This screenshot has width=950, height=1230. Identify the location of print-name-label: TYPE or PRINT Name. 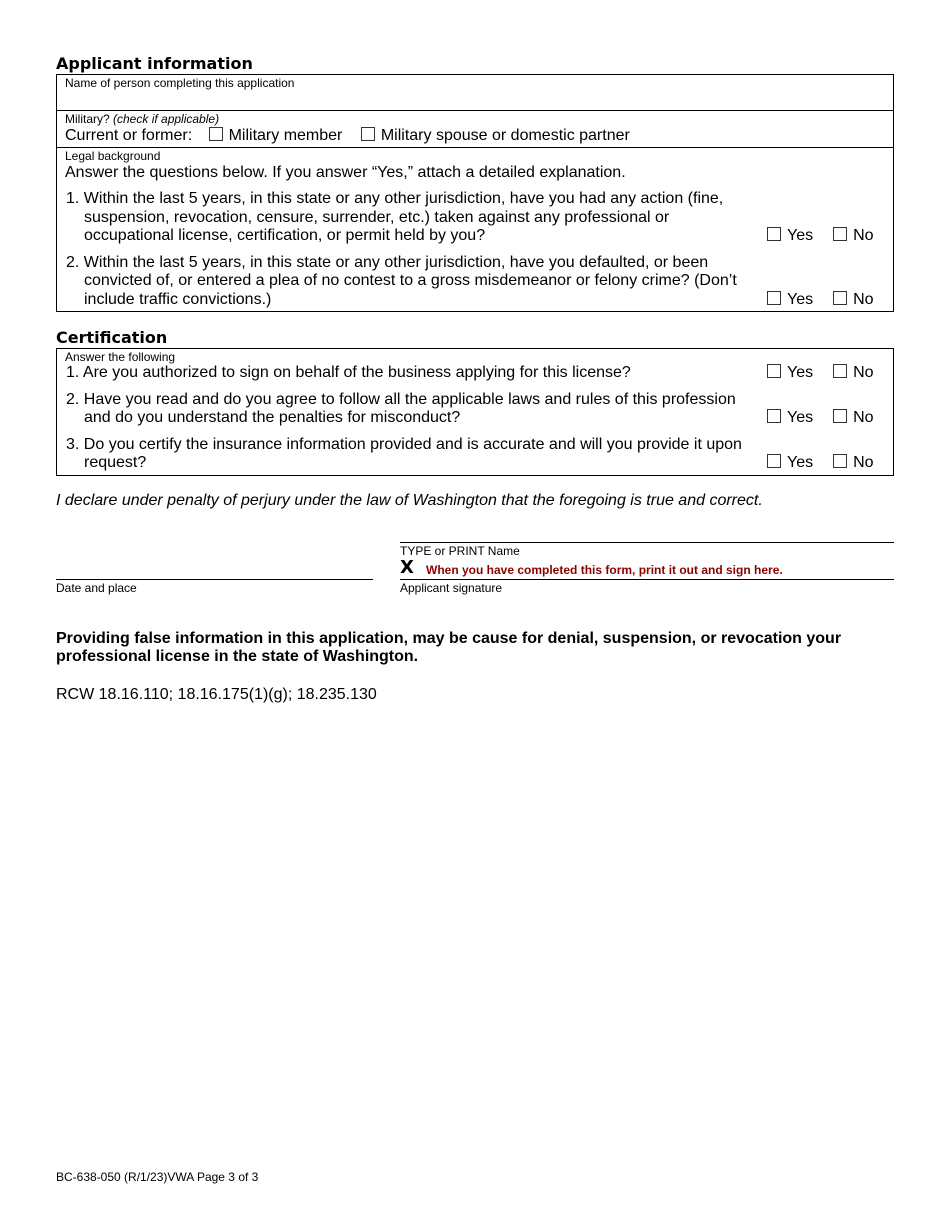
(460, 550).